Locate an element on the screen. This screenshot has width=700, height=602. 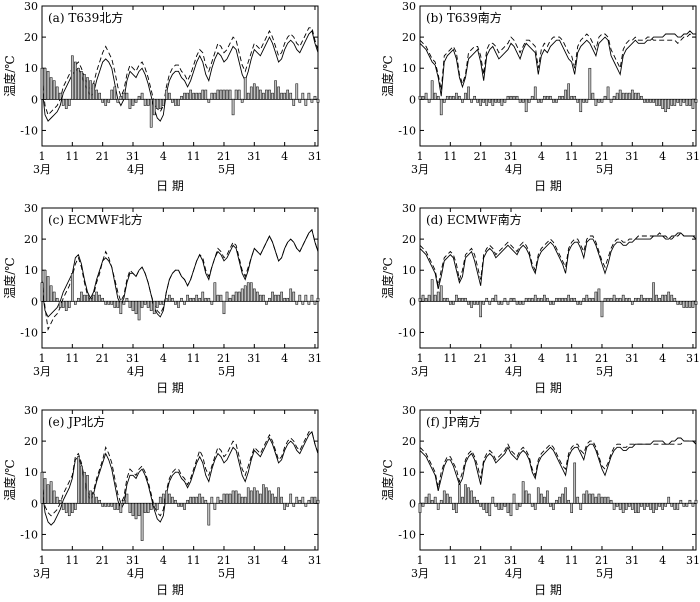
y-axis-label: 温度/℃ is located at coordinates (9, 277).